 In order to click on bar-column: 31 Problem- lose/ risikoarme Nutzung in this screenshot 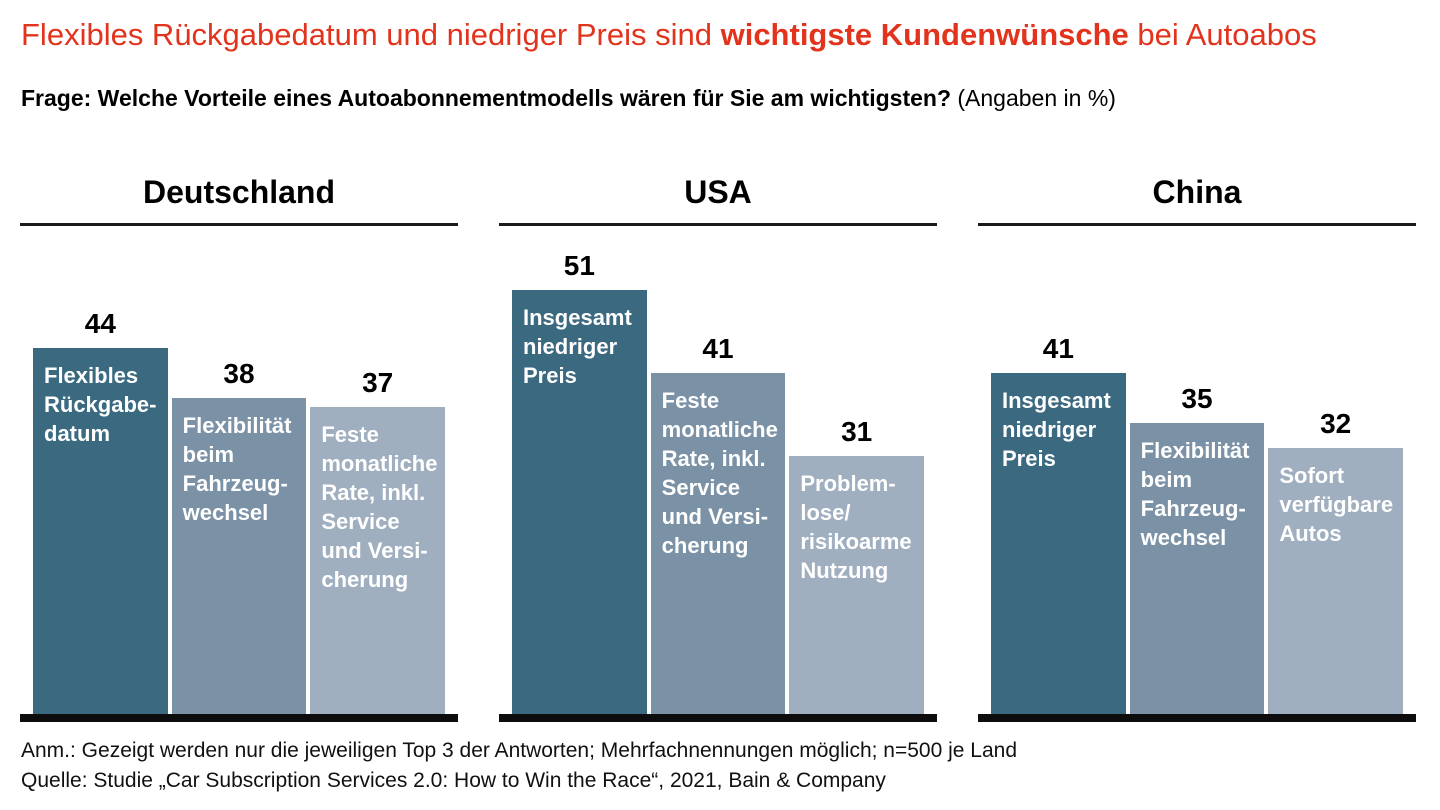, I will do `click(857, 565)`.